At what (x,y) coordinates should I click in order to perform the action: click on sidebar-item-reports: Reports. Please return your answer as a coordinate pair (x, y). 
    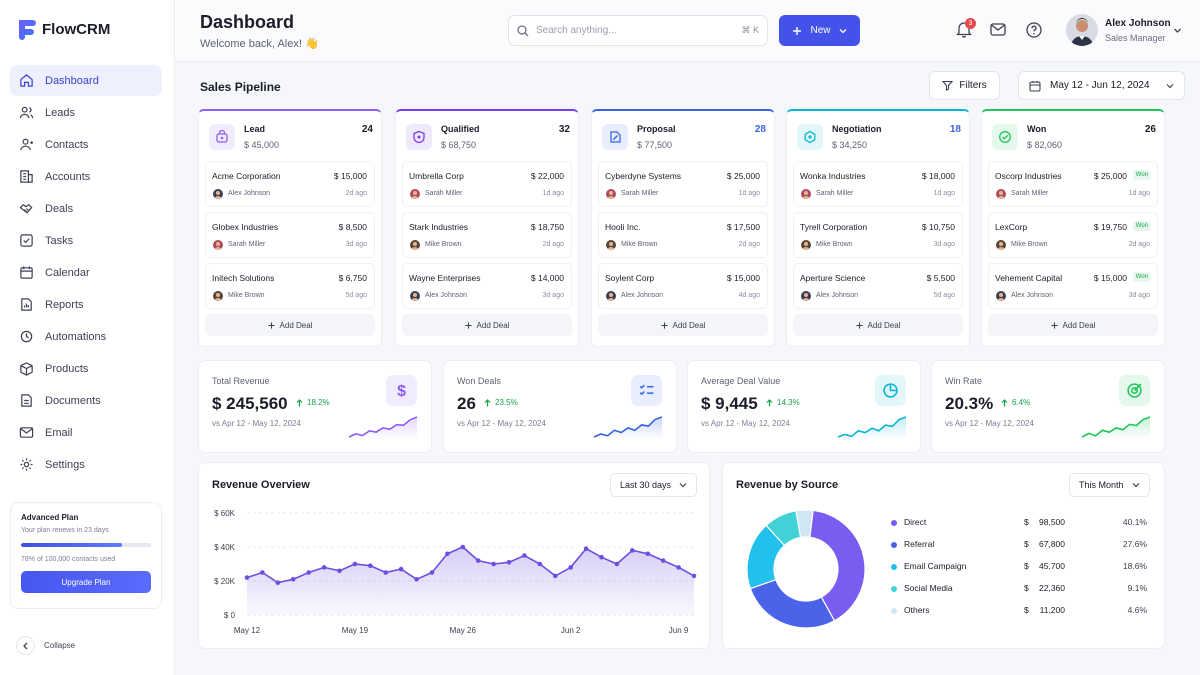
    Looking at the image, I should click on (86, 304).